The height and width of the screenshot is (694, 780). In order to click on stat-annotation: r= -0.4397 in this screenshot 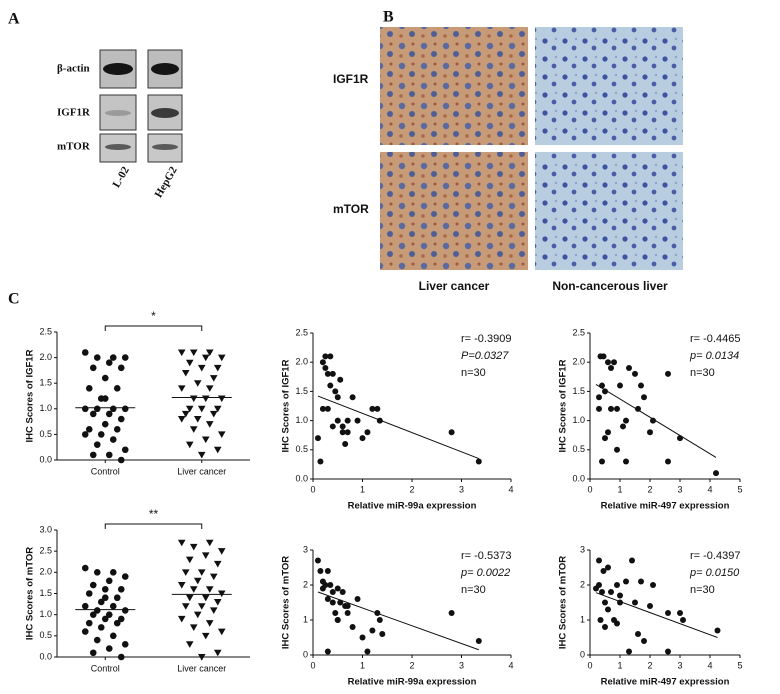, I will do `click(715, 556)`.